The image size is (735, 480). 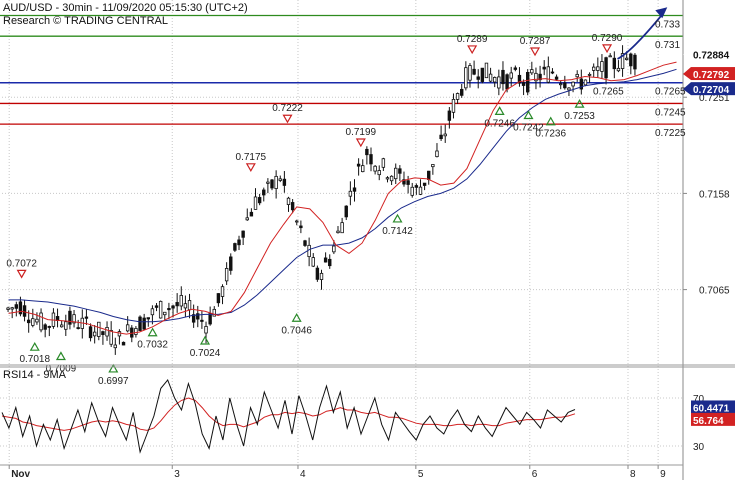 What do you see at coordinates (667, 45) in the screenshot?
I see `level-label-resistance: 0.731` at bounding box center [667, 45].